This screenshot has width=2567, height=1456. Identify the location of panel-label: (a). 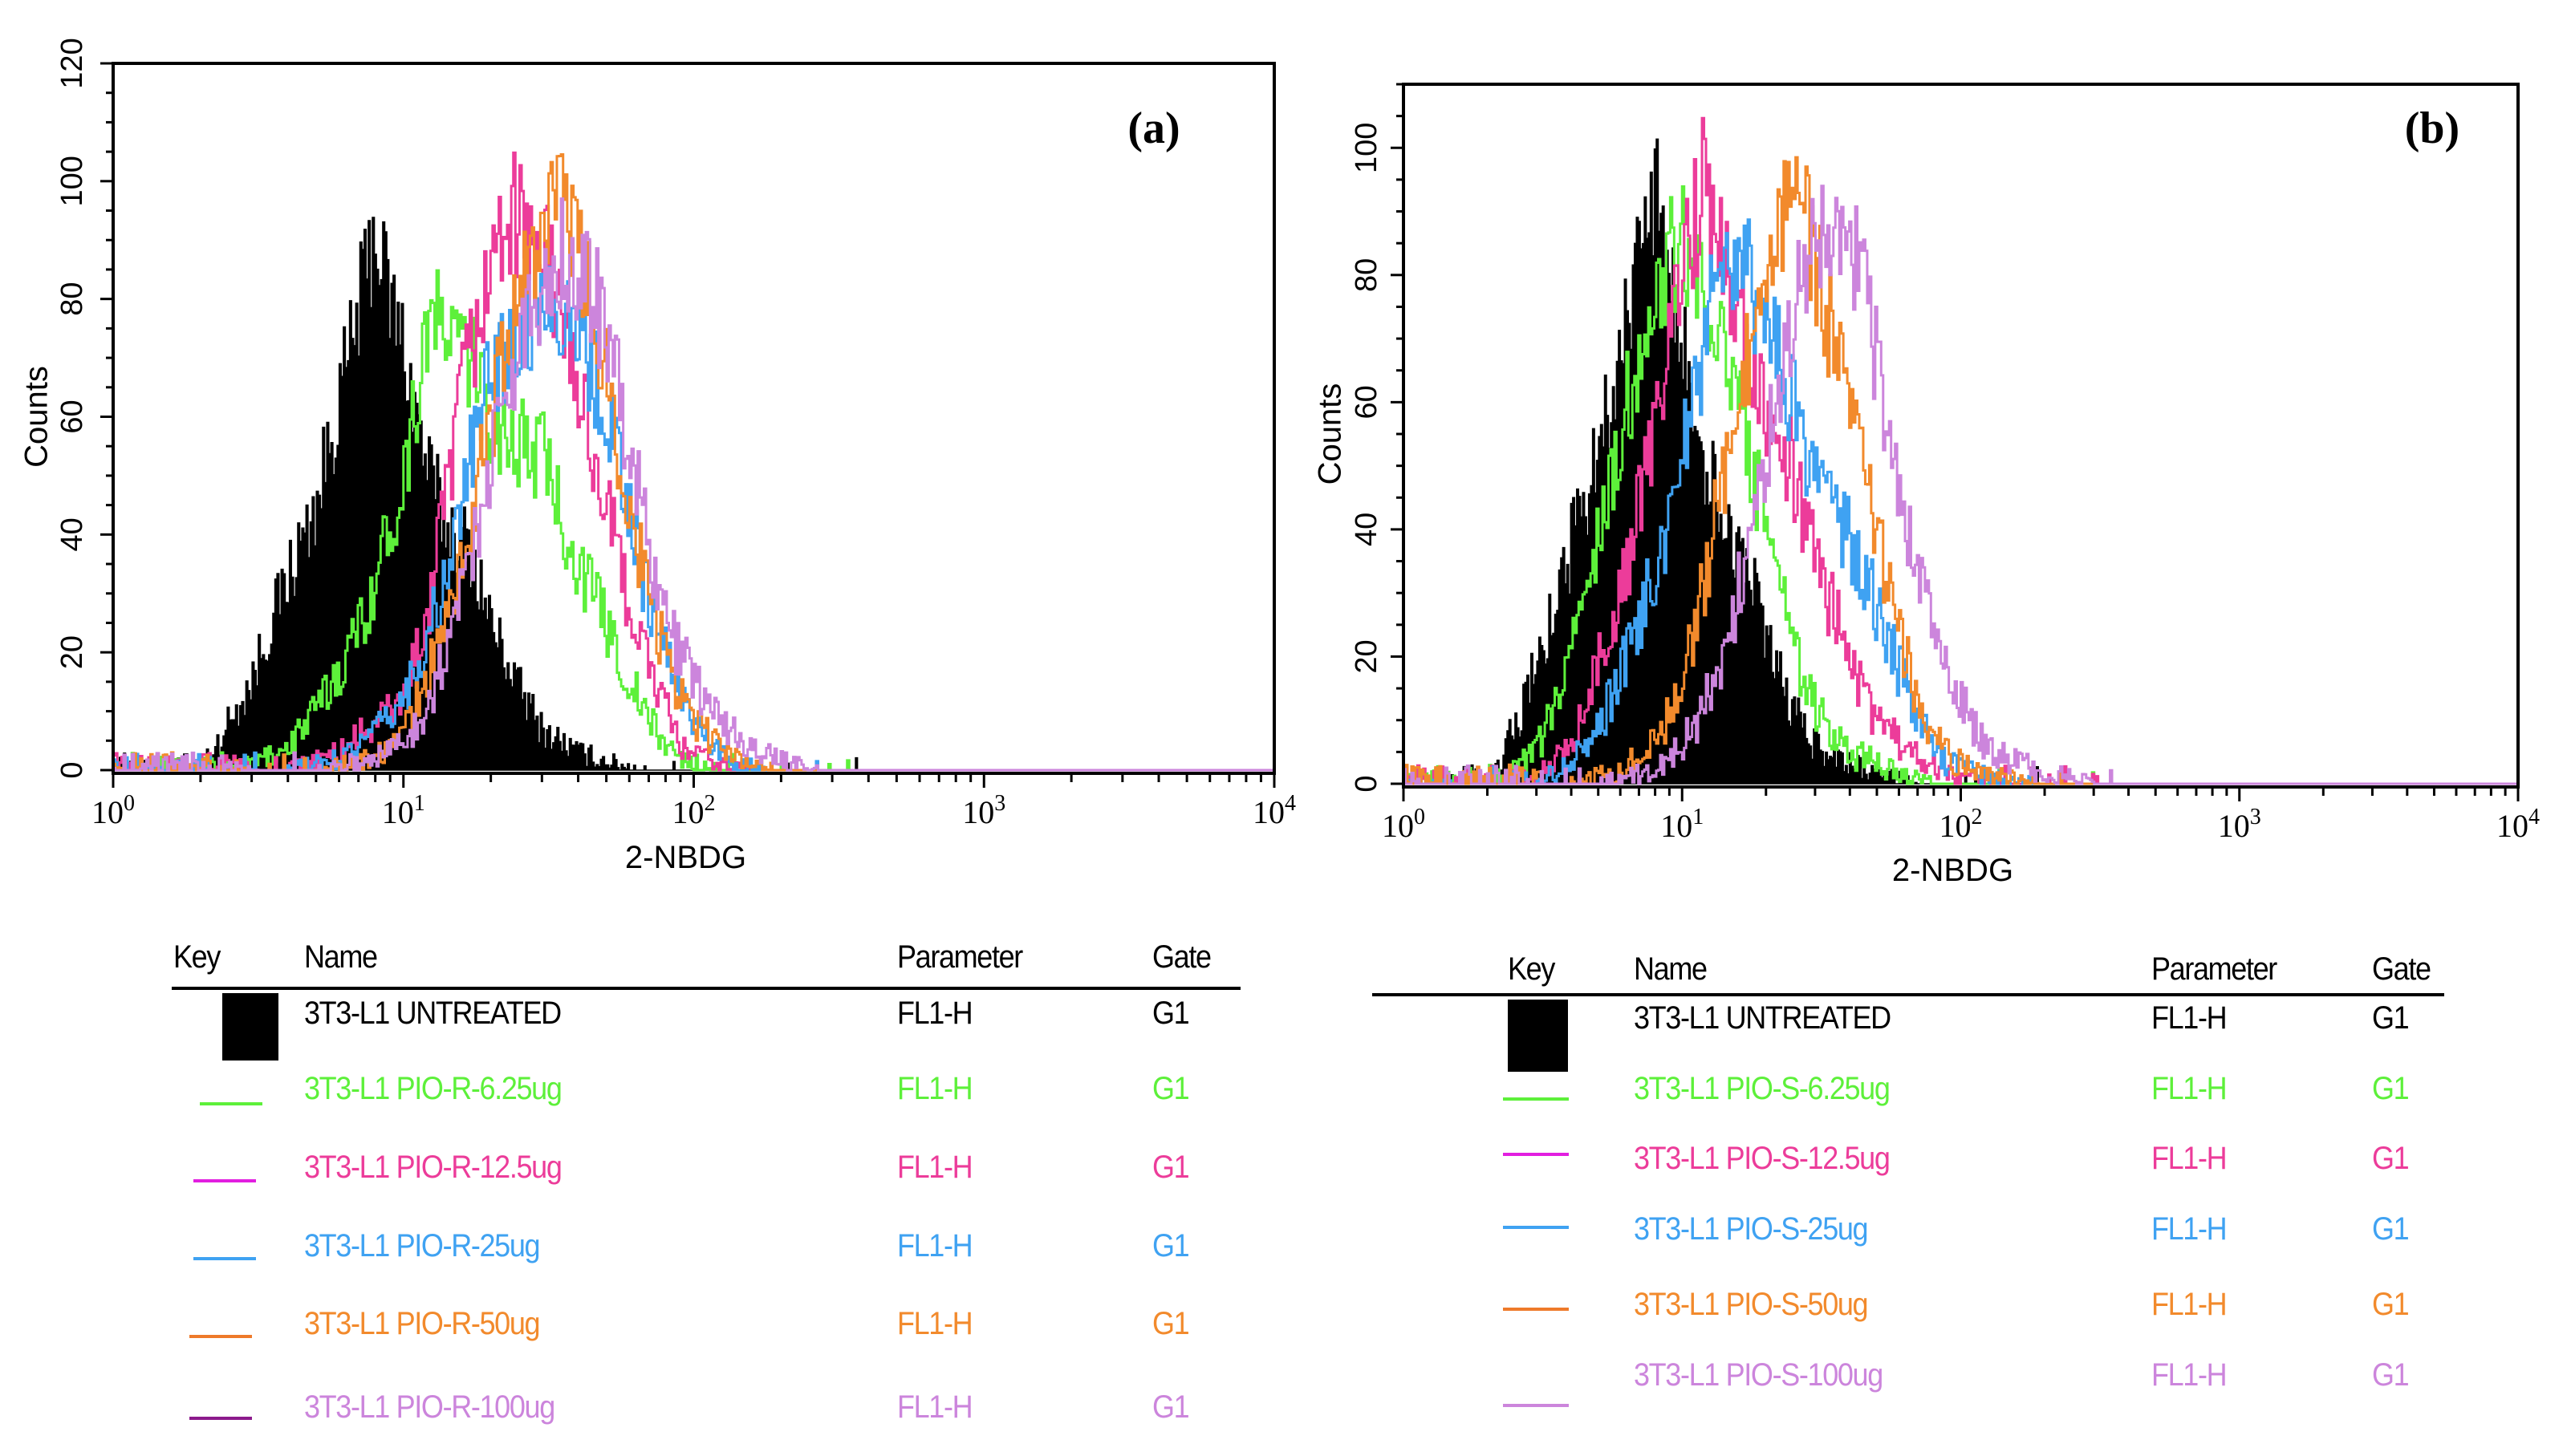
(1153, 128).